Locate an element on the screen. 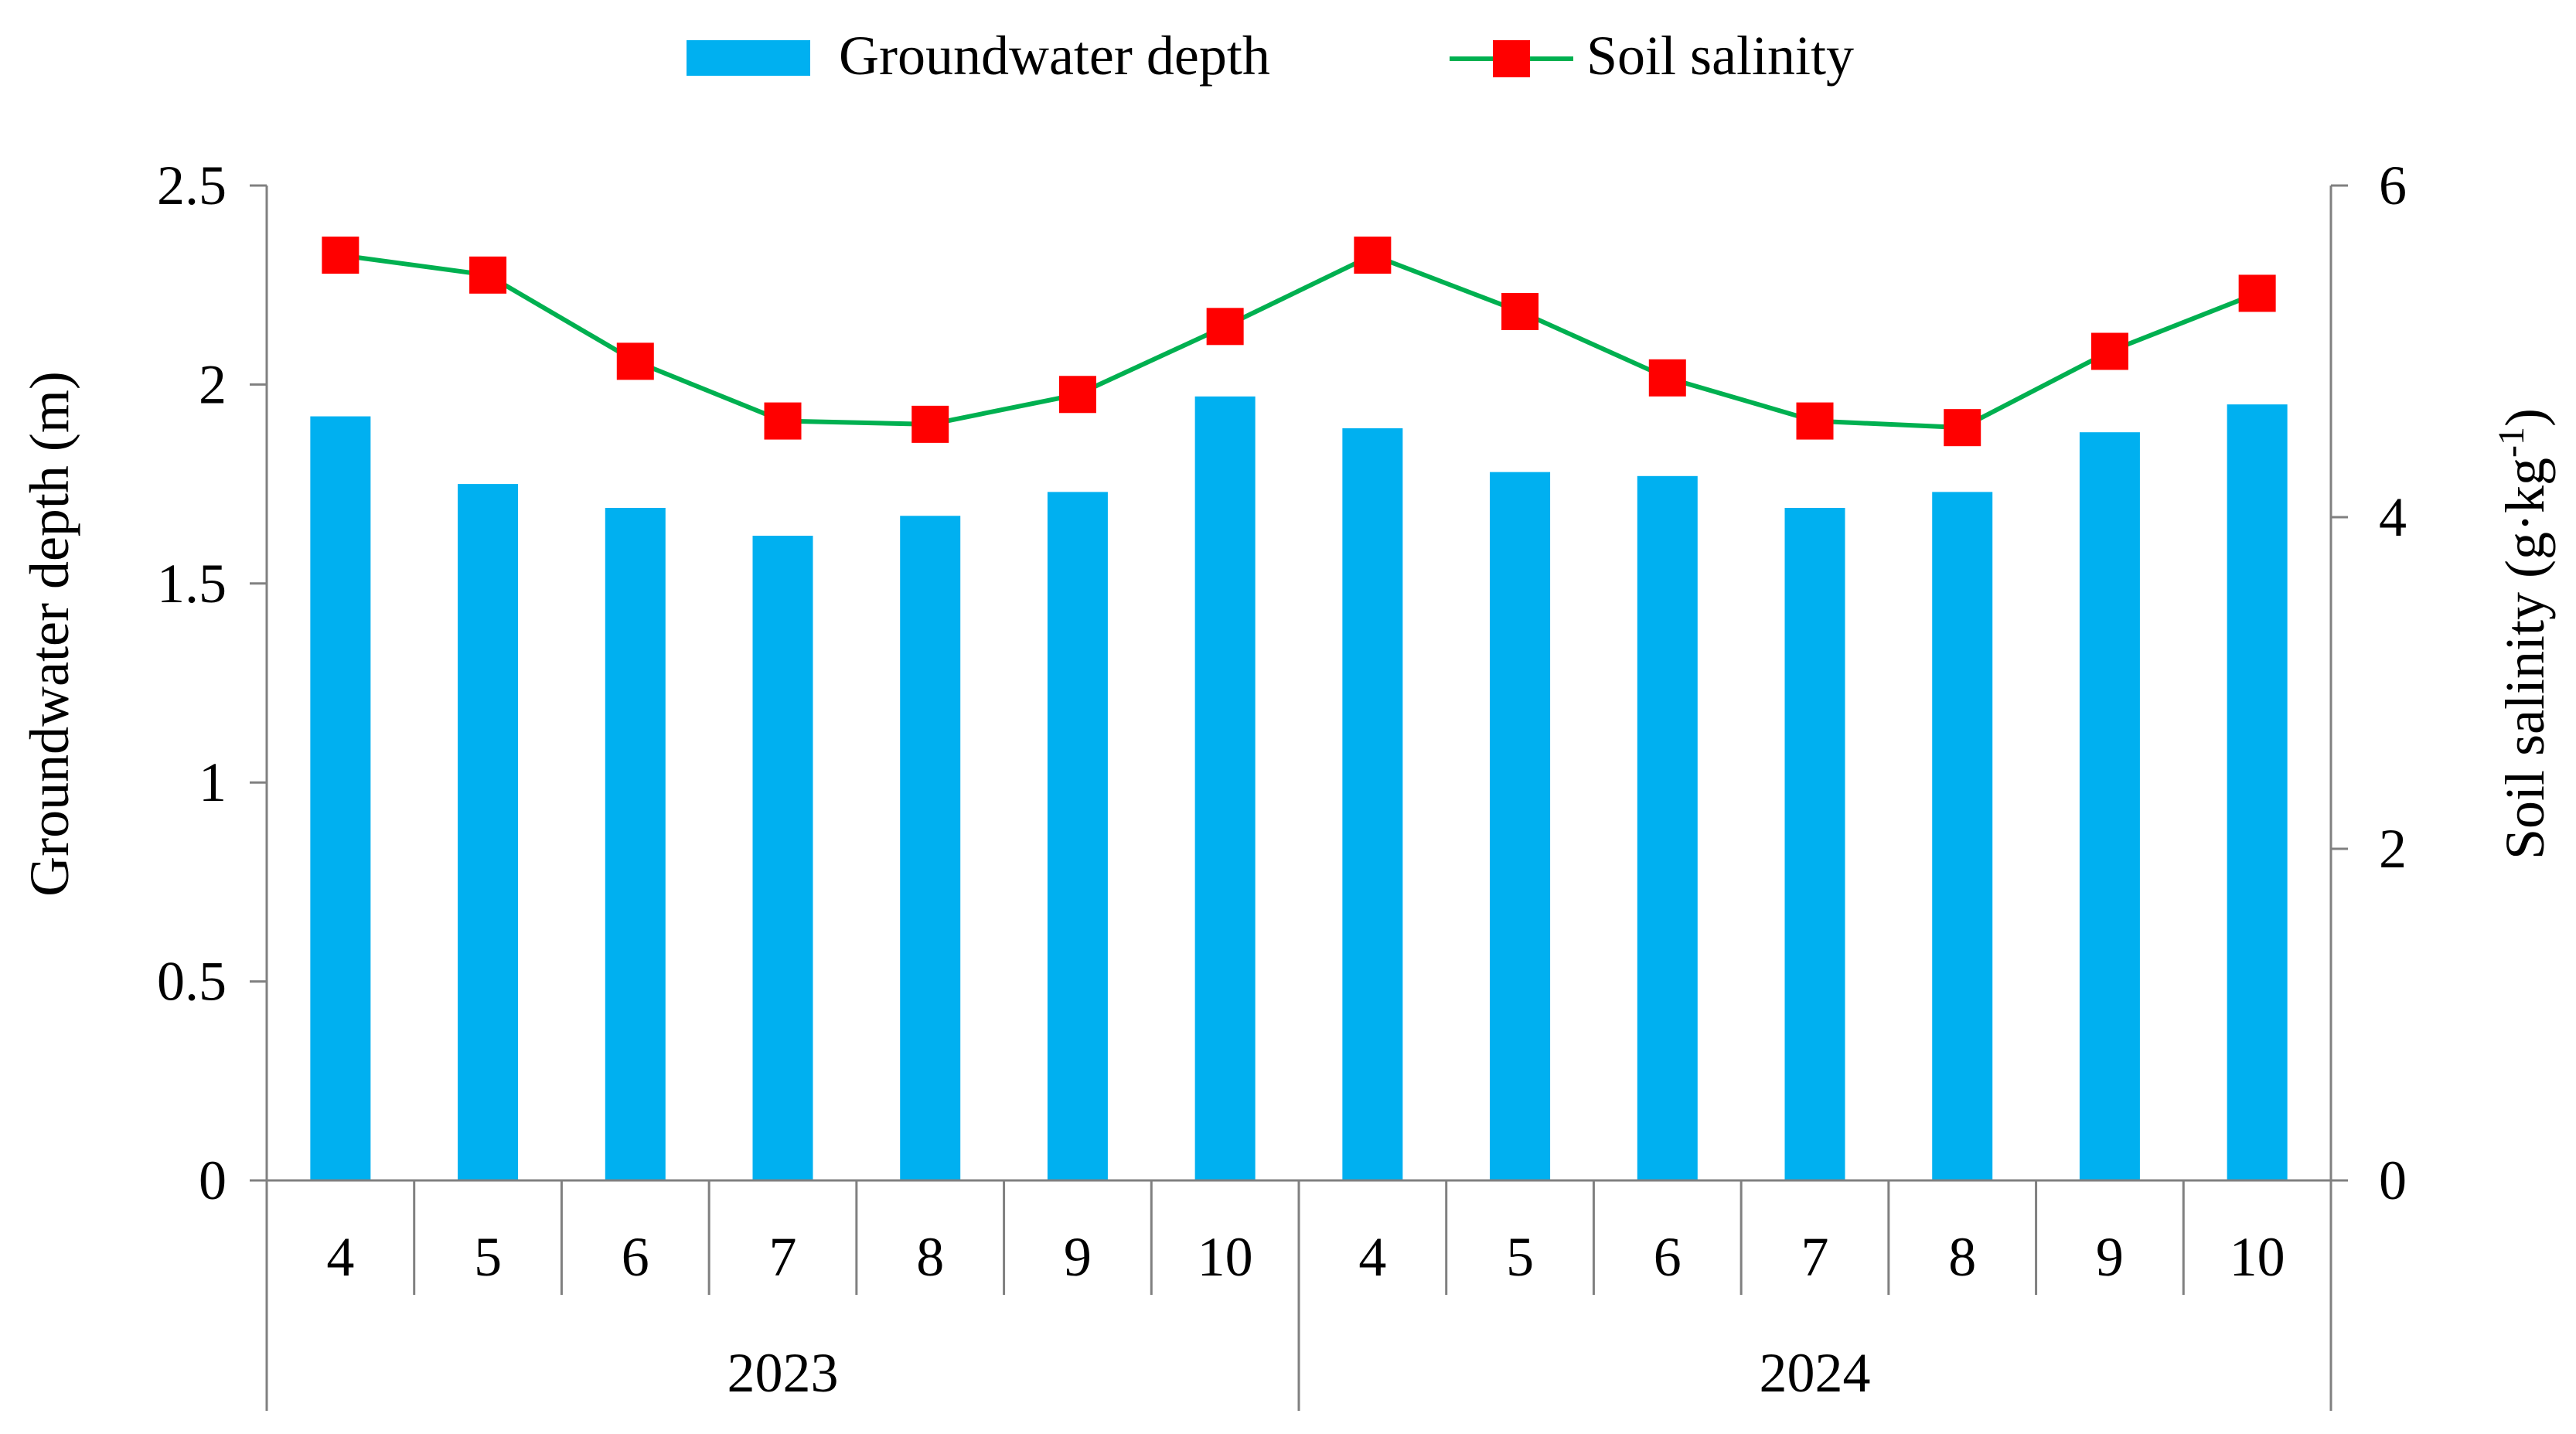 The image size is (2576, 1434). line-soil-salinity is located at coordinates (1298, 342).